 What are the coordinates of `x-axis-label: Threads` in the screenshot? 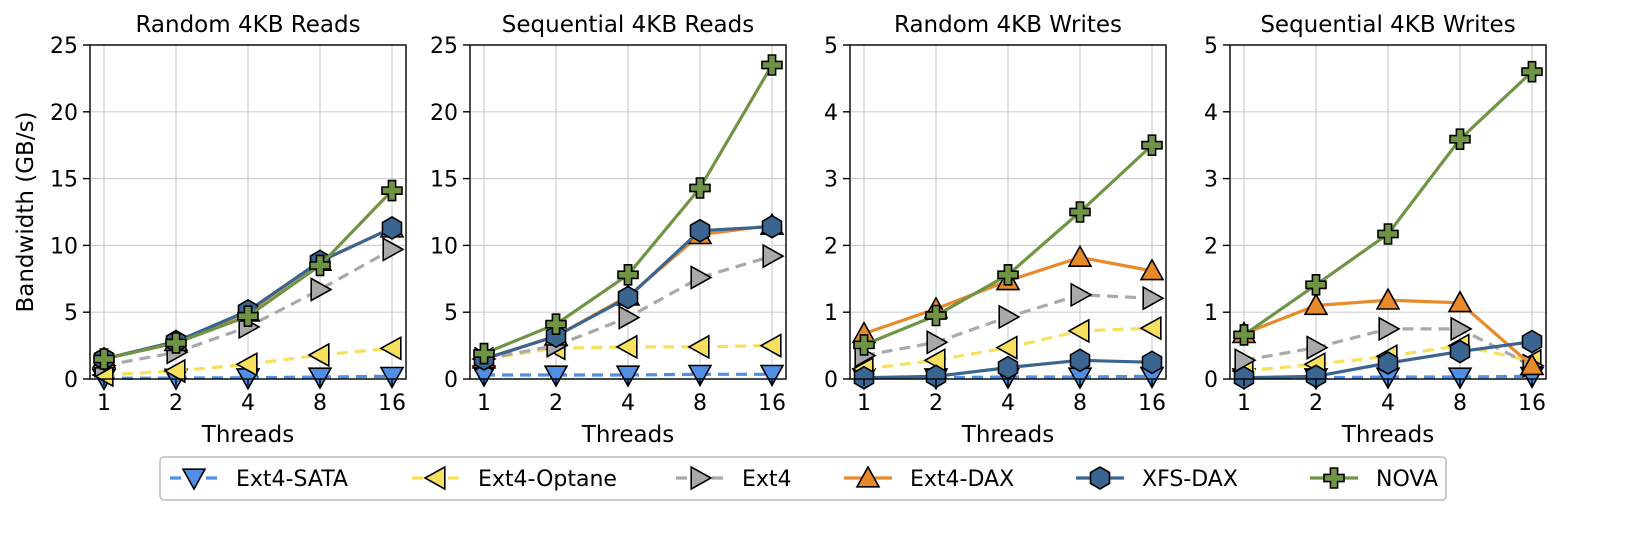 It's located at (247, 435).